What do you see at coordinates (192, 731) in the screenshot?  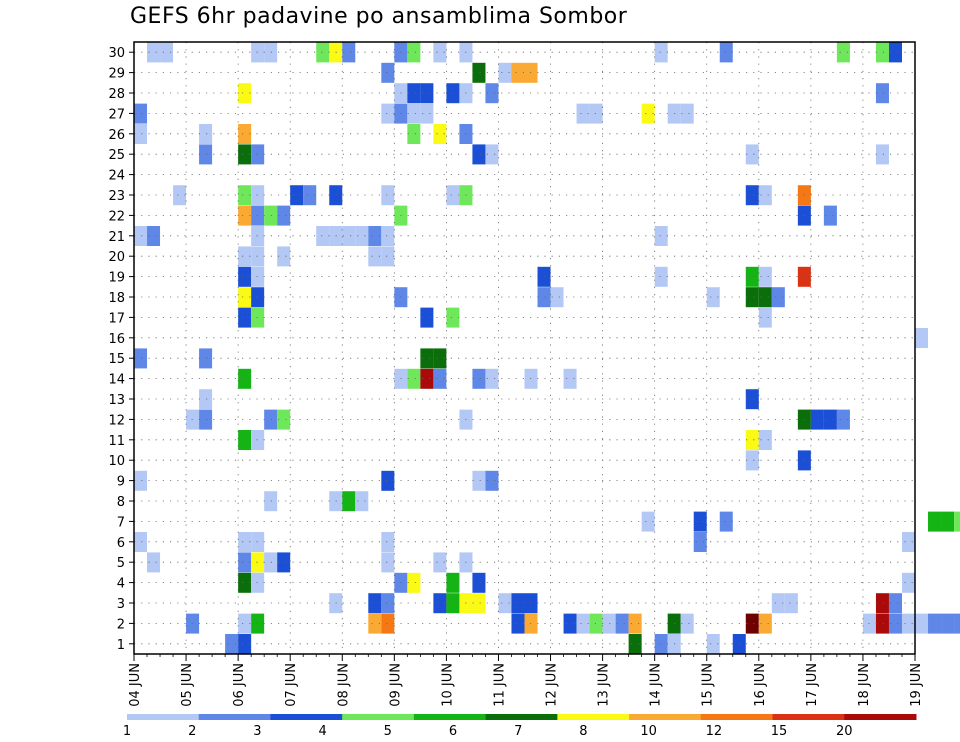 I see `colorbar-label: 2` at bounding box center [192, 731].